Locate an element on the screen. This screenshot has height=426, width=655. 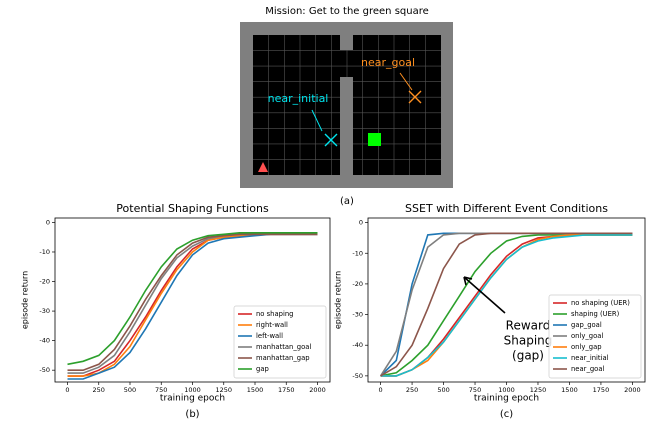
caption: (c) is located at coordinates (506, 414).